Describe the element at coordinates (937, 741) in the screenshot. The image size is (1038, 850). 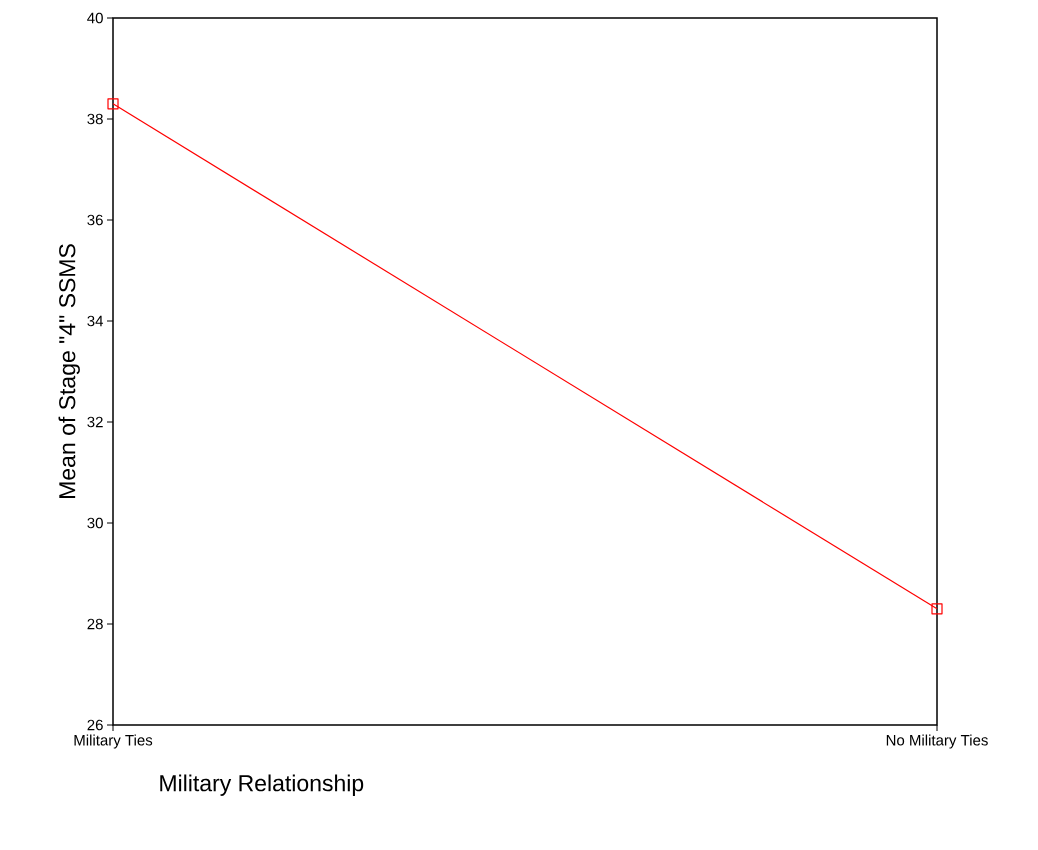
I see `x-tick-label: No Military Ties` at that location.